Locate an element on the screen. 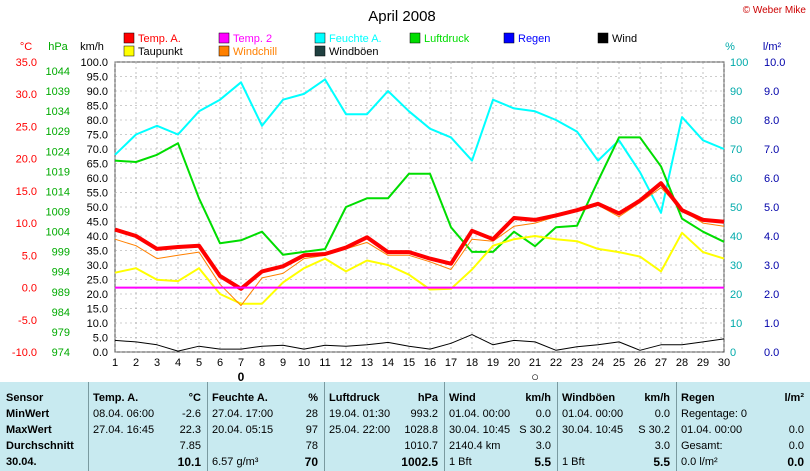 Image resolution: width=810 pixels, height=471 pixels. press-tick-label: 974 is located at coordinates (61, 353).